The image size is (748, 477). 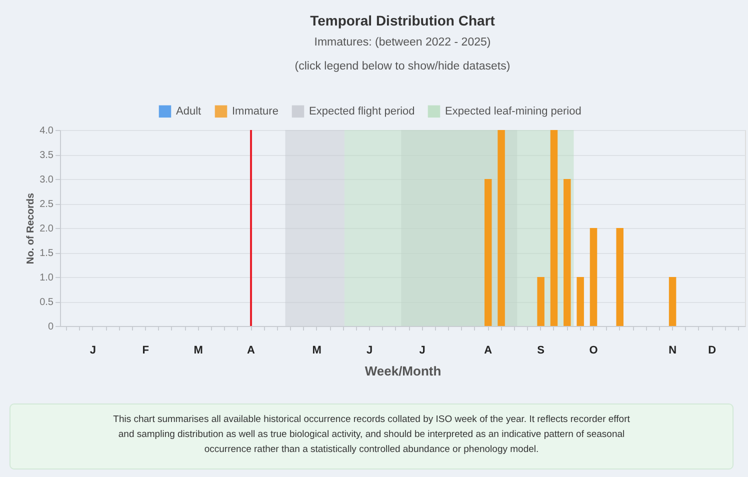 I want to click on y-tick-label: 3.5, so click(x=47, y=155).